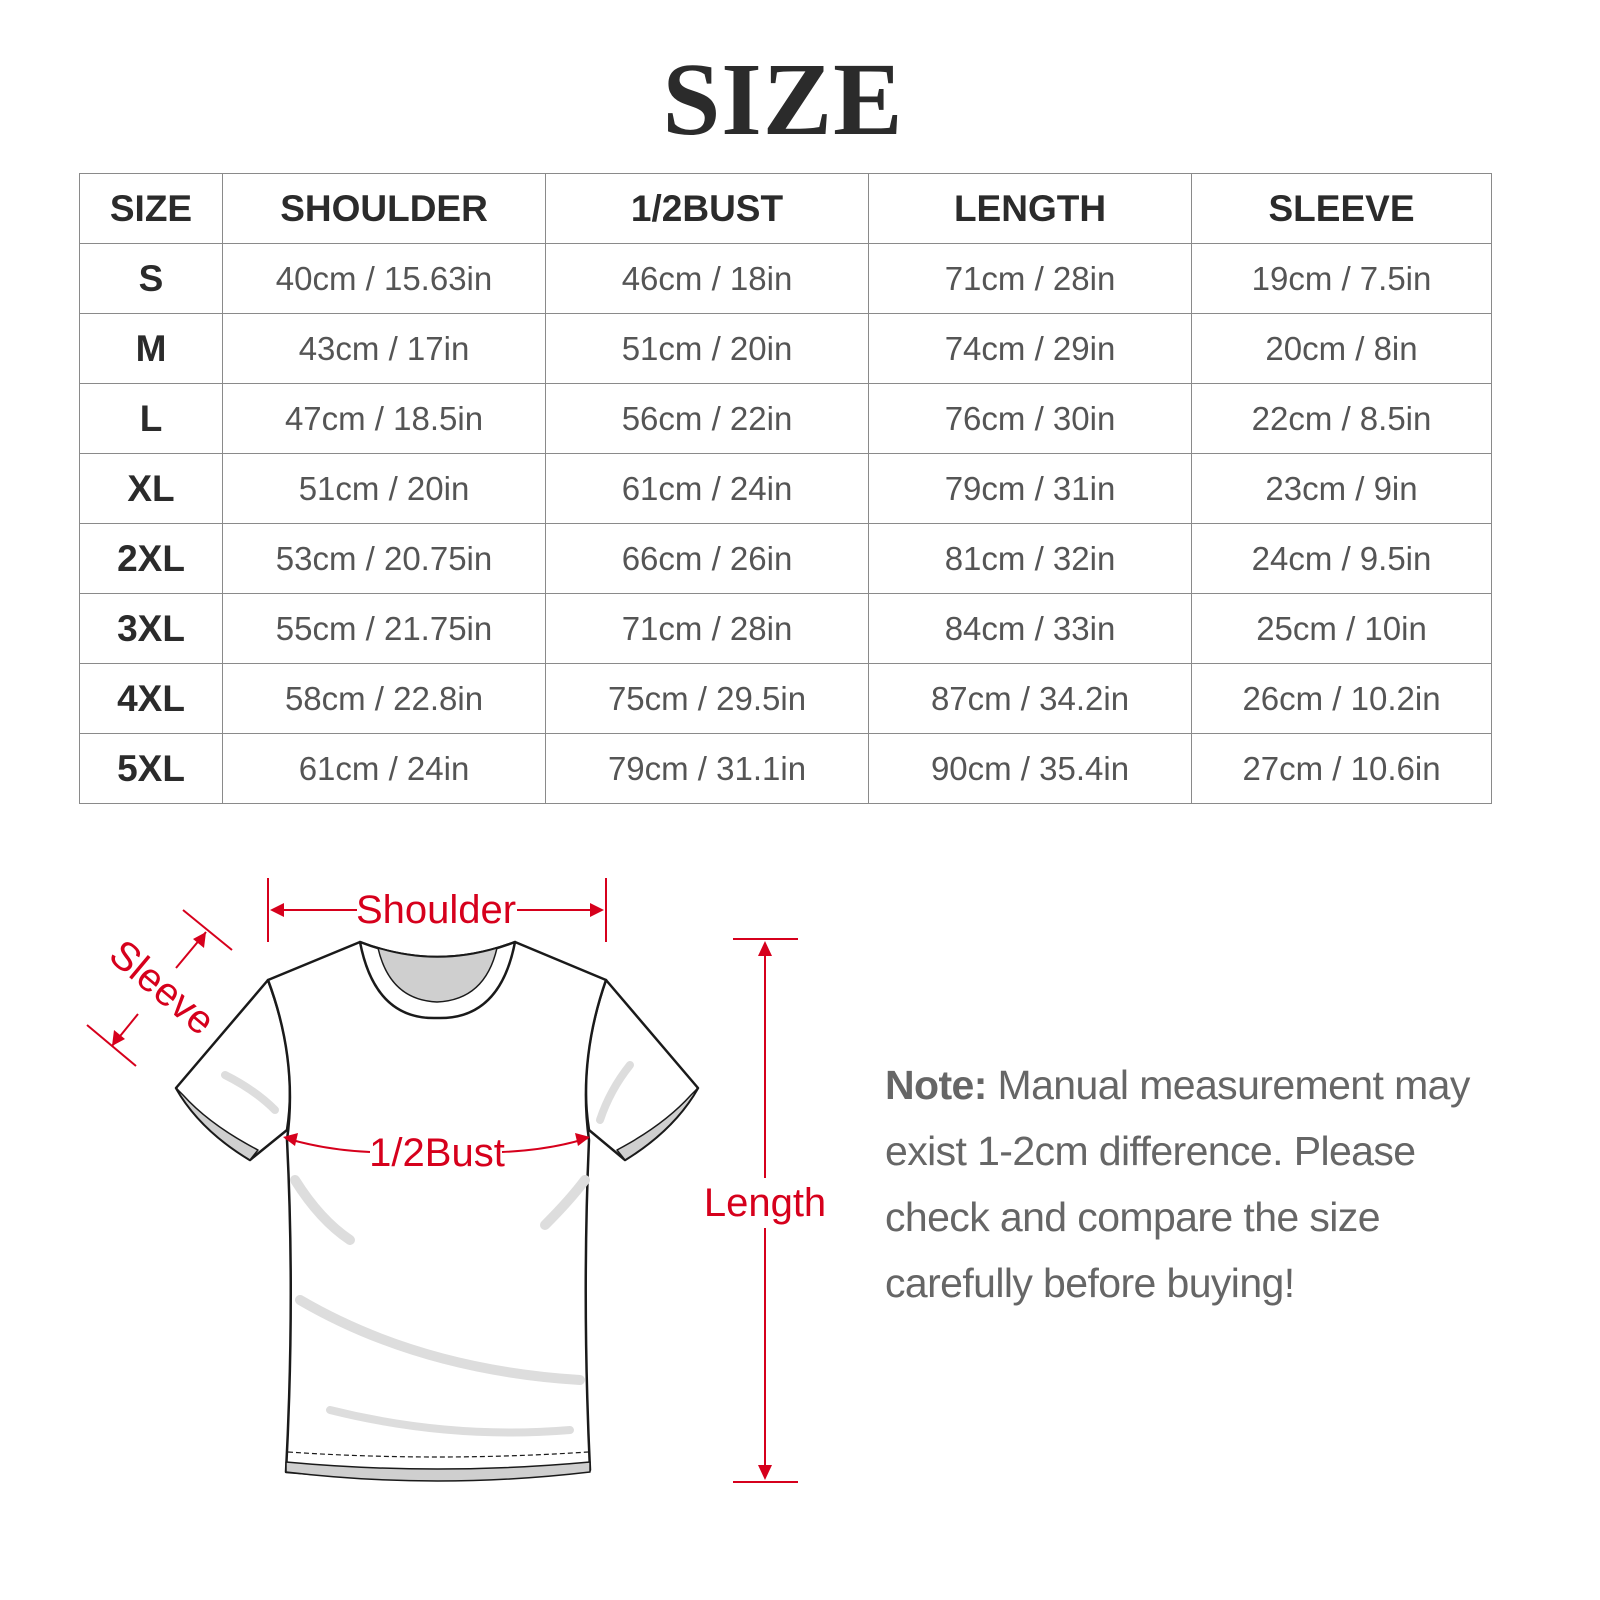  What do you see at coordinates (151, 348) in the screenshot?
I see `size-cell: M` at bounding box center [151, 348].